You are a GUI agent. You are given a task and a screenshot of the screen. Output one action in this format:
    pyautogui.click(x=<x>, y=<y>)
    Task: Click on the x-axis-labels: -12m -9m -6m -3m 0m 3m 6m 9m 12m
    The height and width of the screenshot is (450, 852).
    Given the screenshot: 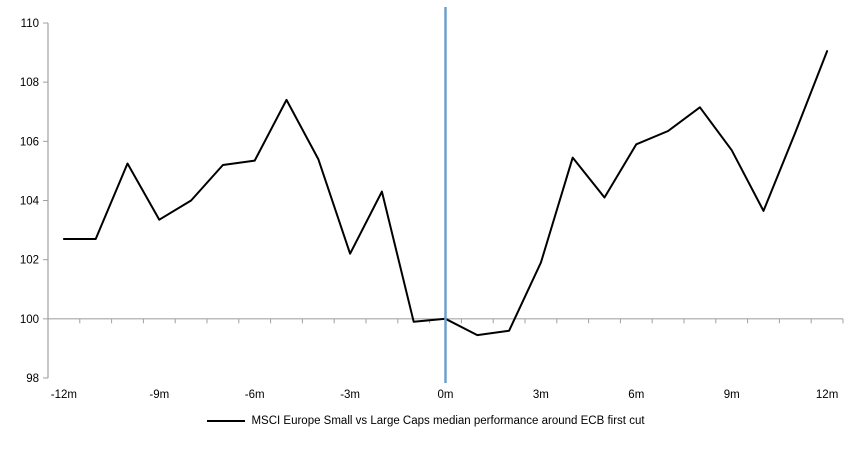 What is the action you would take?
    pyautogui.click(x=444, y=395)
    